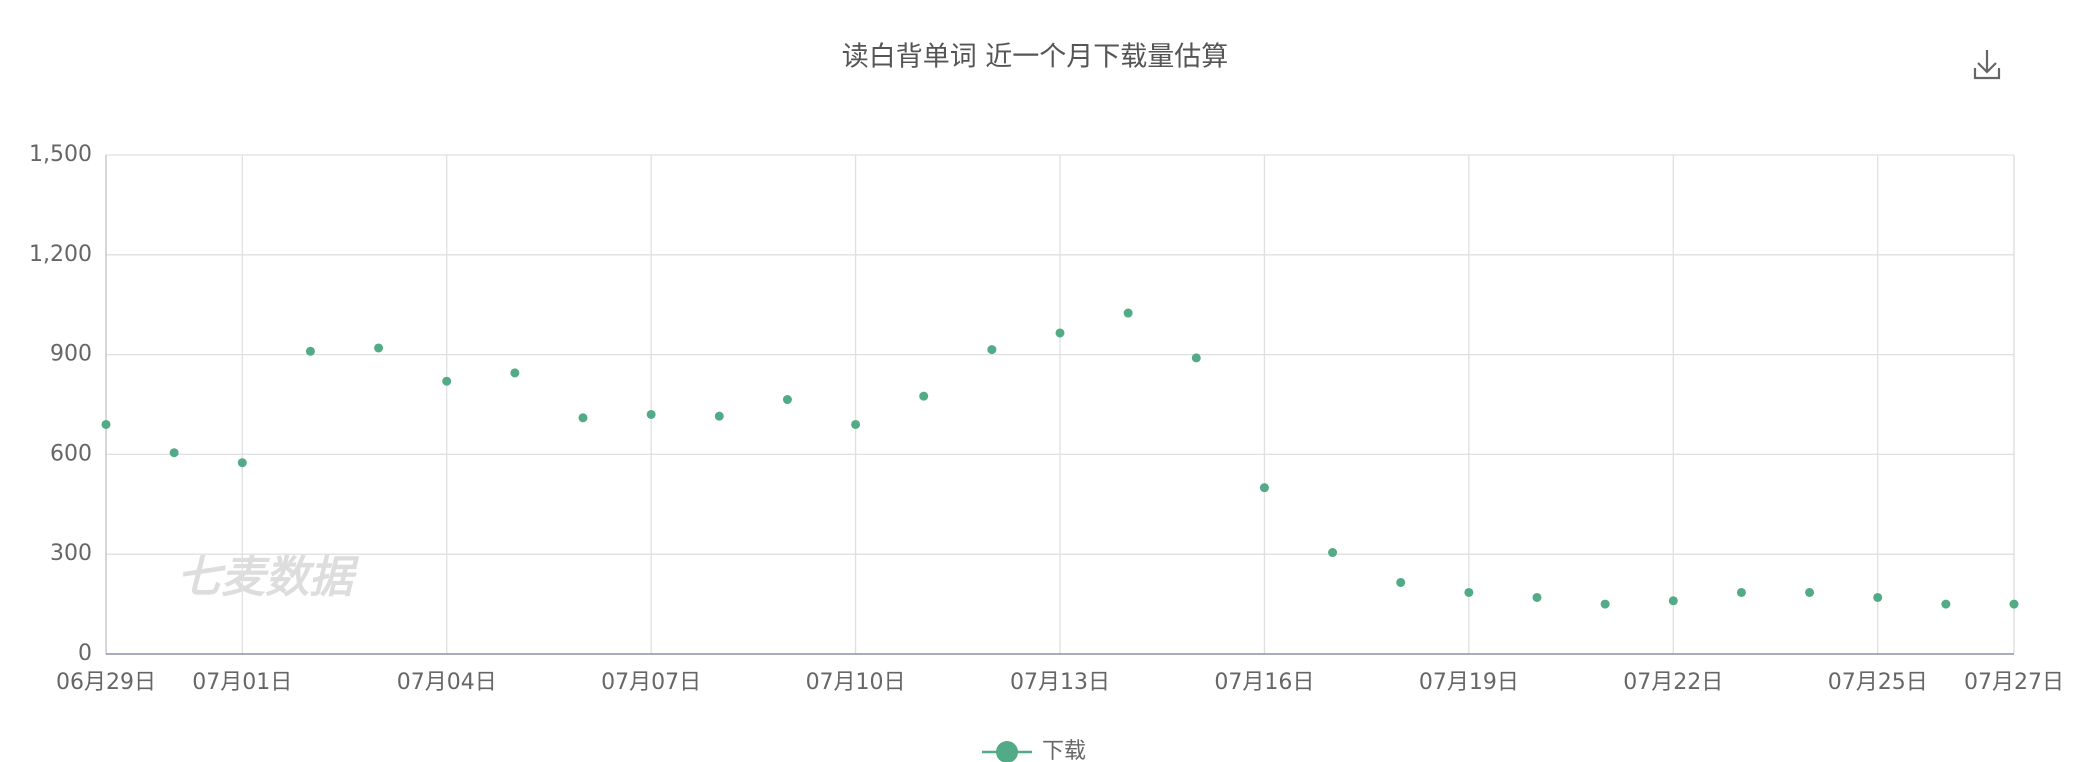 This screenshot has width=2076, height=762. Describe the element at coordinates (106, 682) in the screenshot. I see `x-tick-label: 06月29日` at that location.